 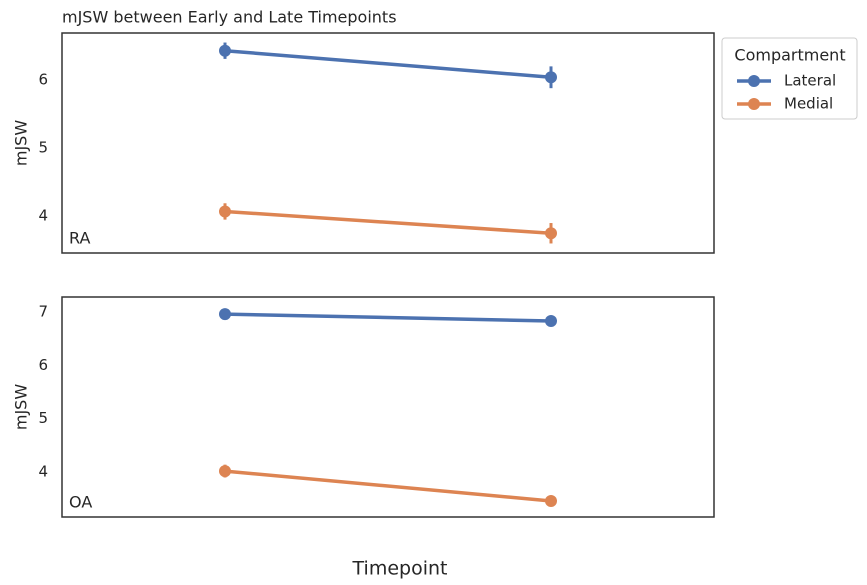 What do you see at coordinates (789, 55) in the screenshot?
I see `legend-title: Compartment` at bounding box center [789, 55].